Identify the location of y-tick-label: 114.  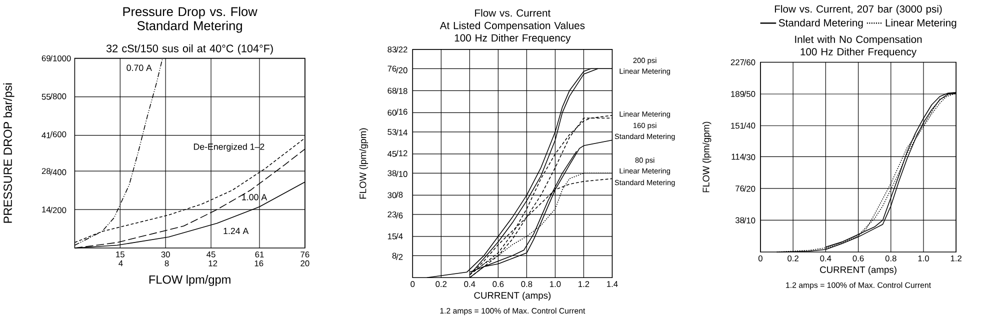
(738, 157).